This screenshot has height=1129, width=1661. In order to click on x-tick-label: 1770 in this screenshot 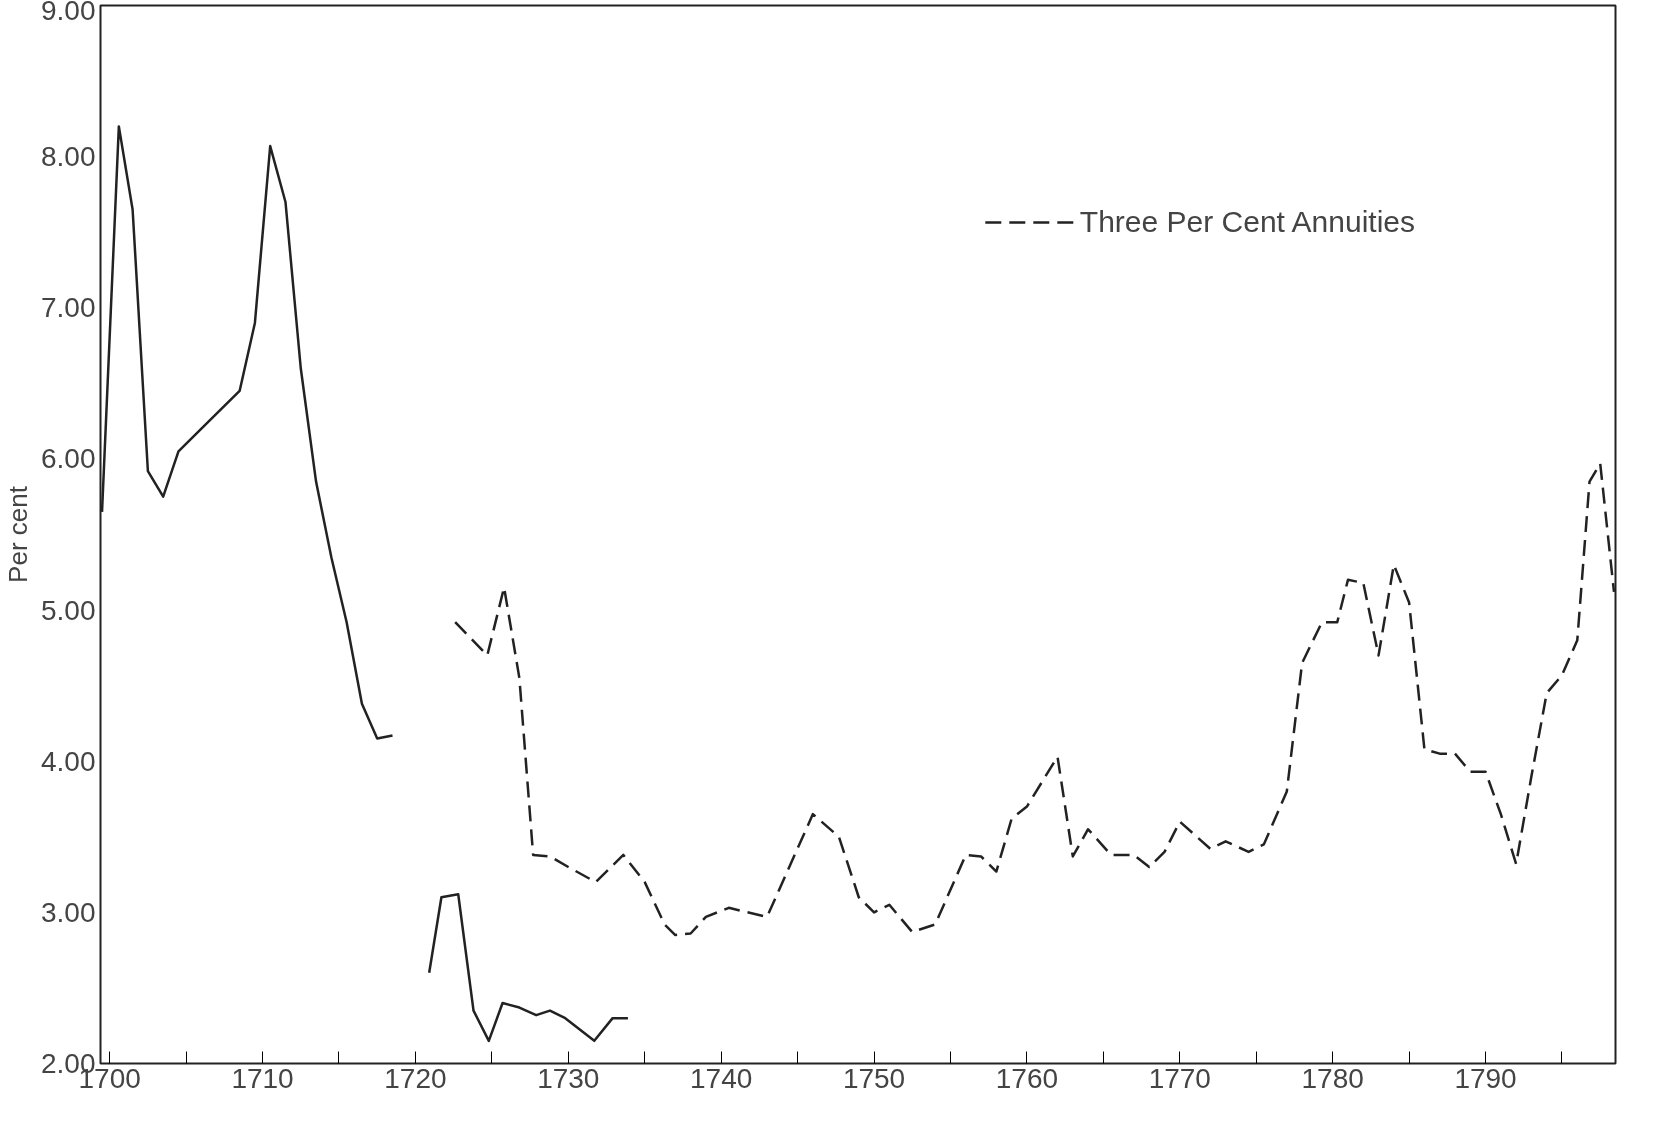, I will do `click(1179, 1078)`.